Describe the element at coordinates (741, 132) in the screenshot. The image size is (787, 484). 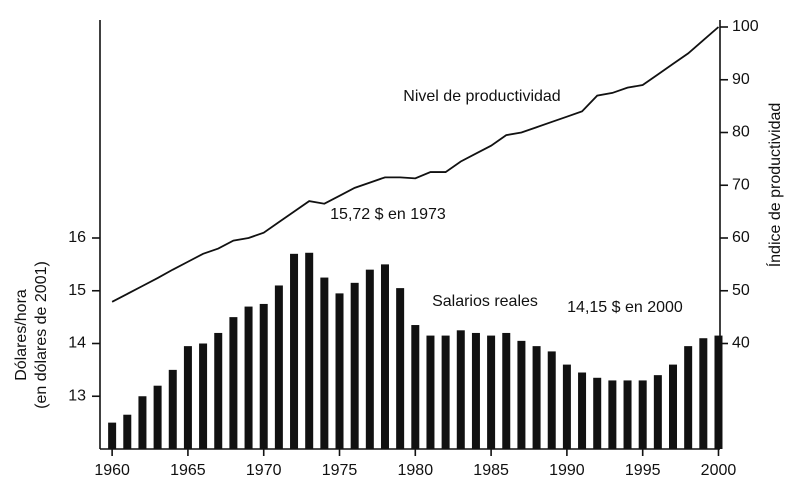
I see `y2-tick-label: 80` at that location.